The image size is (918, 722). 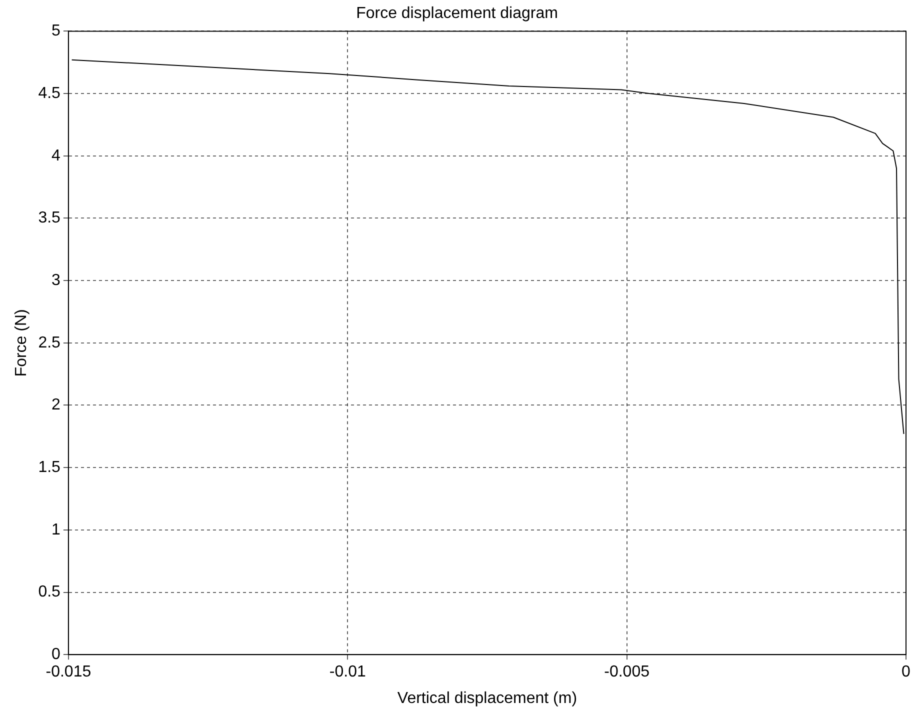 What do you see at coordinates (49, 343) in the screenshot?
I see `y-tick-label: 2.5` at bounding box center [49, 343].